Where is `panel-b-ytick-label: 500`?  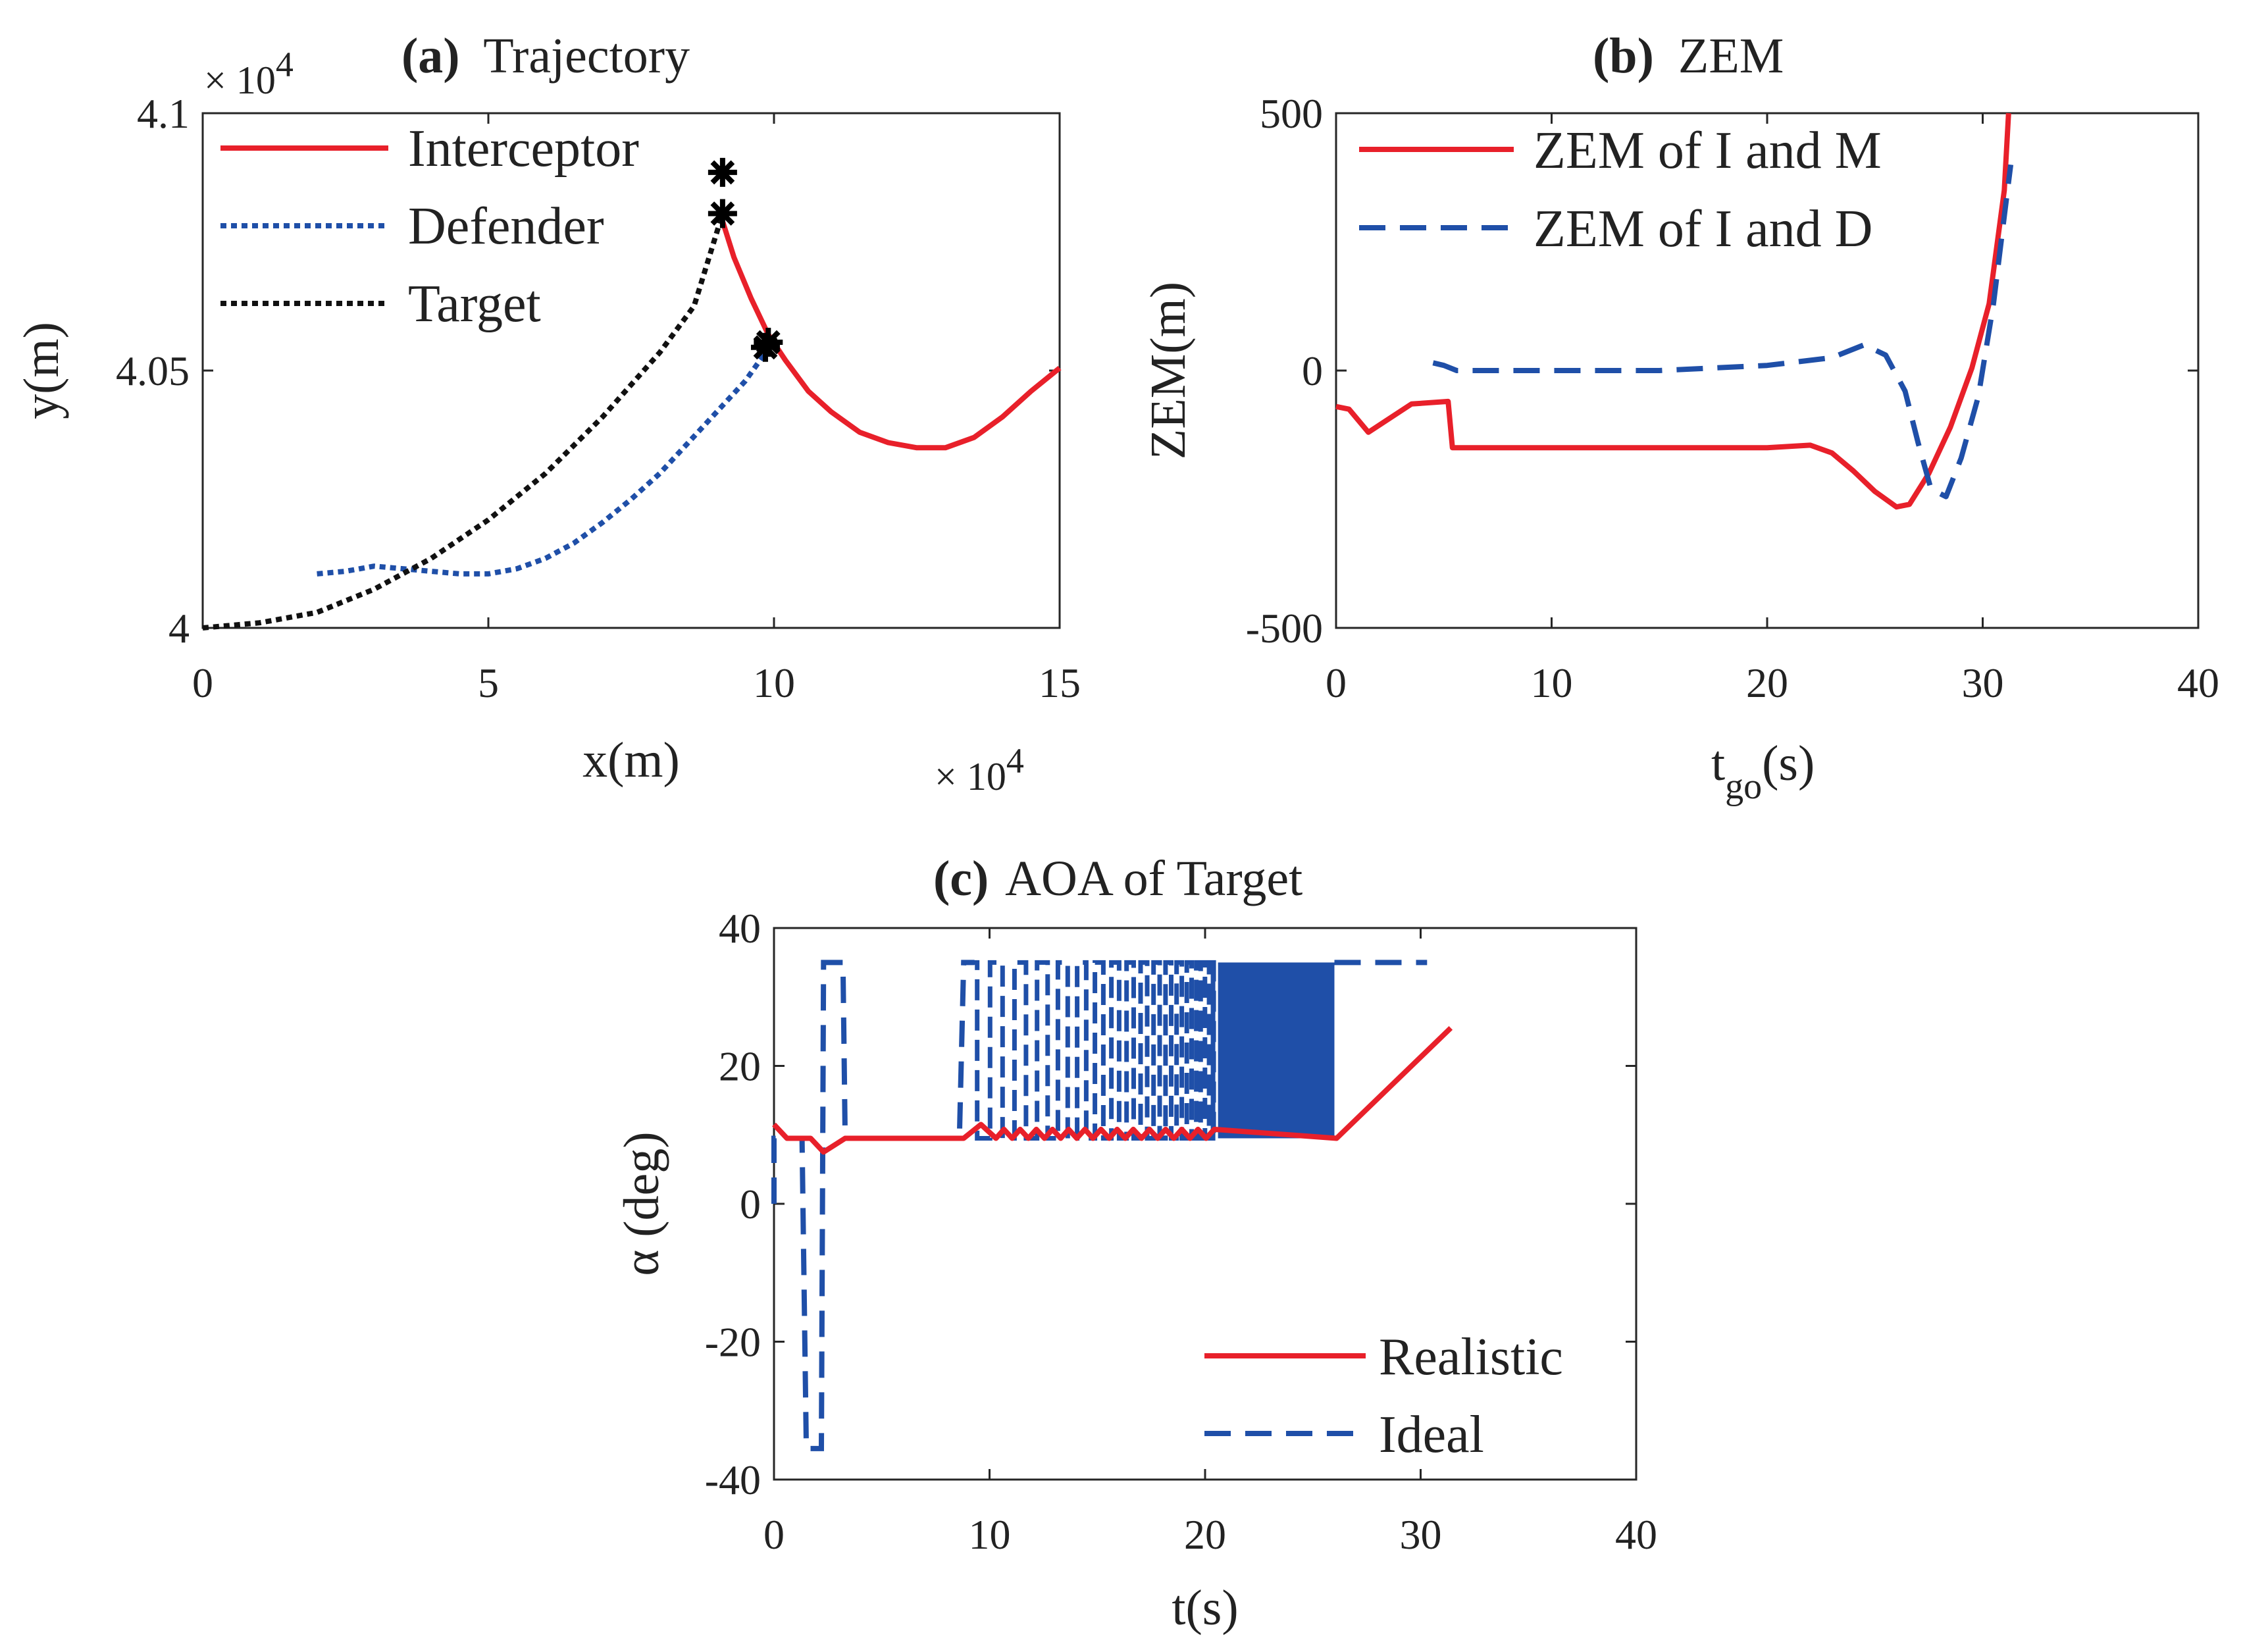 panel-b-ytick-label: 500 is located at coordinates (1291, 113).